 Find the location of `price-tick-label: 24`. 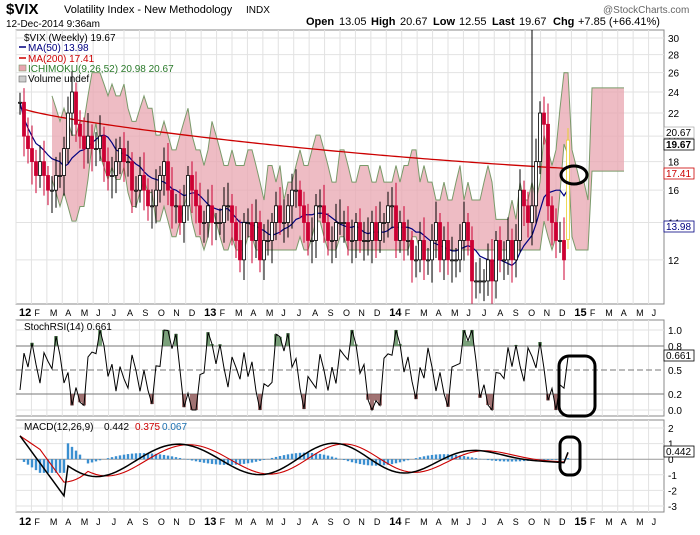

price-tick-label: 24 is located at coordinates (674, 93).